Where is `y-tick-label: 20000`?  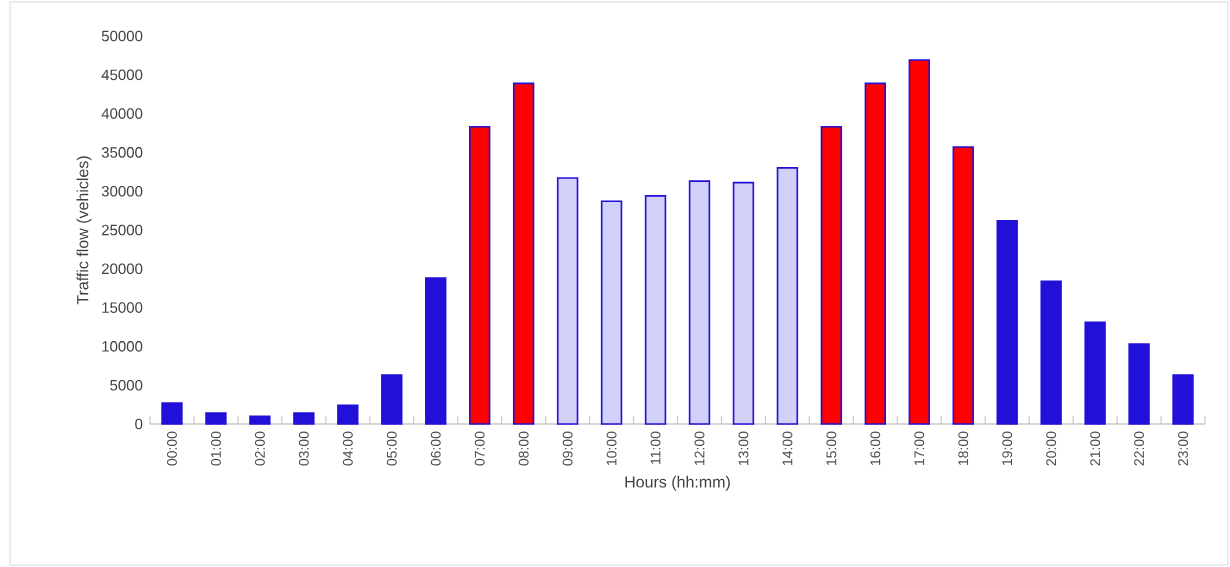
y-tick-label: 20000 is located at coordinates (122, 269).